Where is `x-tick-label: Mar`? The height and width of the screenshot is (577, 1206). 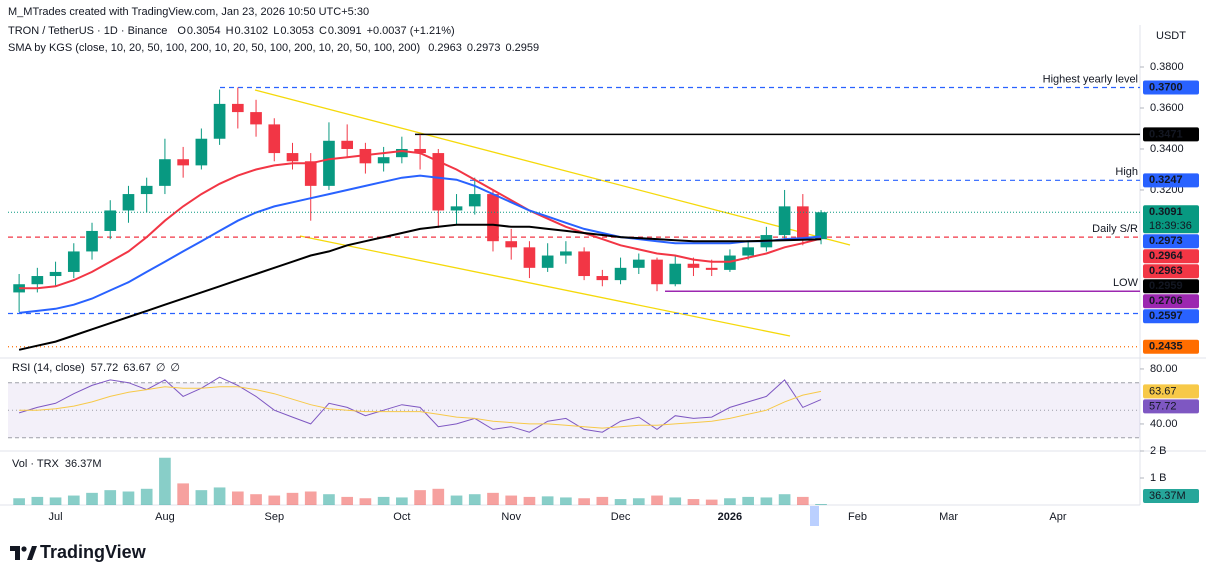
x-tick-label: Mar is located at coordinates (948, 517).